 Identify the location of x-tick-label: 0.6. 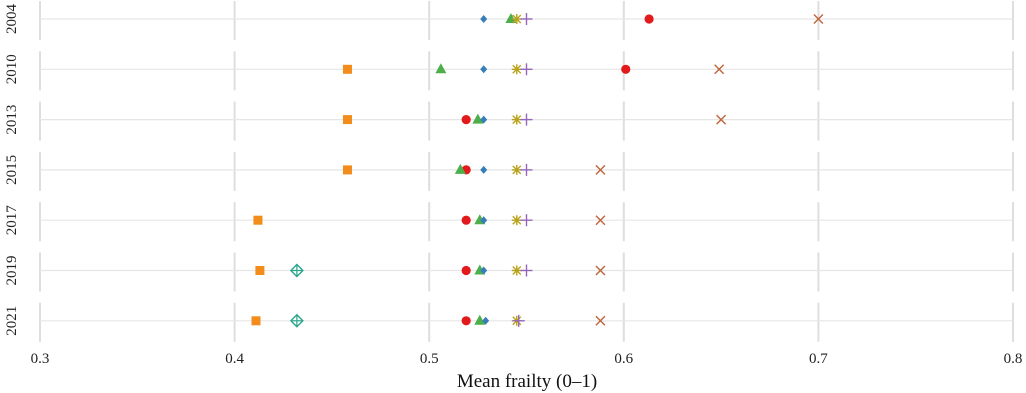
(623, 359).